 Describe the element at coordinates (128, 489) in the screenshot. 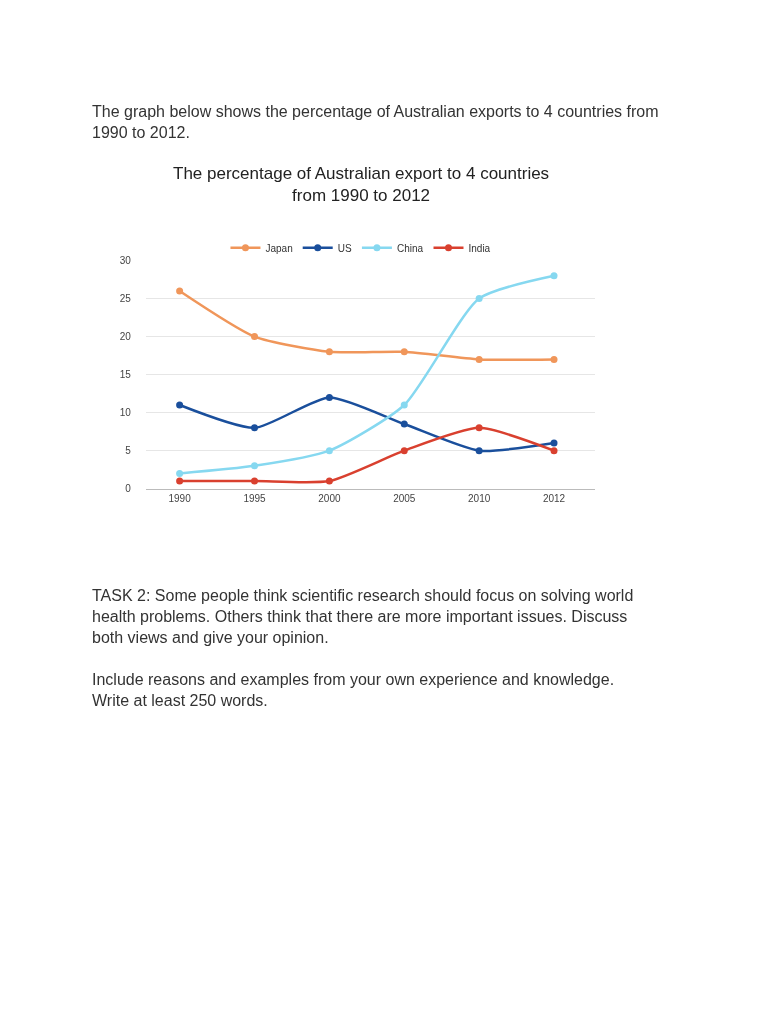

I see `y-tick-label: 0` at that location.